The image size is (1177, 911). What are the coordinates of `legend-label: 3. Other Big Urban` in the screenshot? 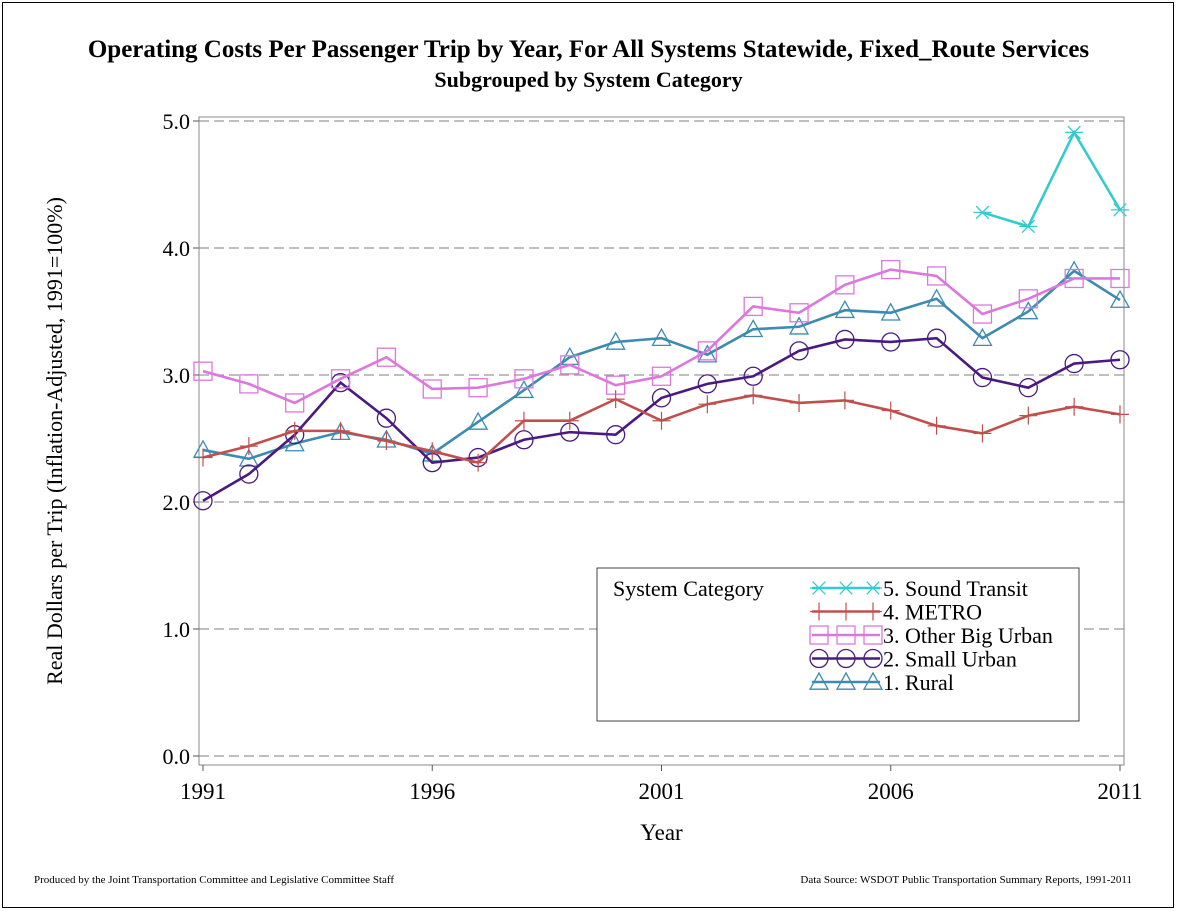 It's located at (968, 635).